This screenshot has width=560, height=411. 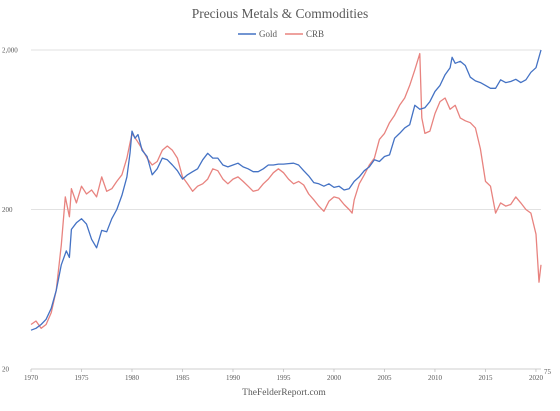 What do you see at coordinates (268, 34) in the screenshot?
I see `legend-label-gold: Gold` at bounding box center [268, 34].